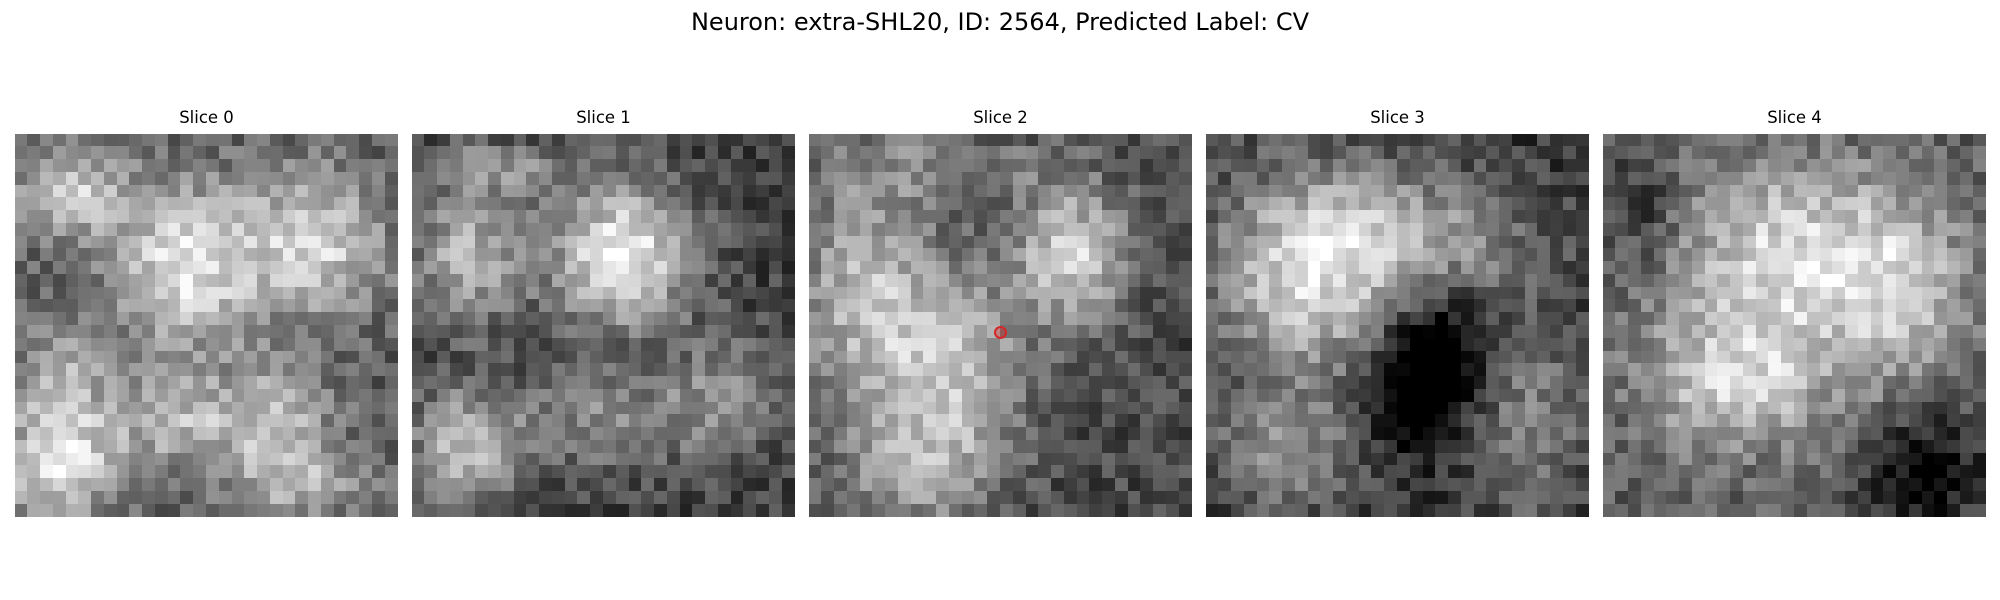 The height and width of the screenshot is (600, 2000). What do you see at coordinates (1397, 117) in the screenshot?
I see `slice-title: Slice 3` at bounding box center [1397, 117].